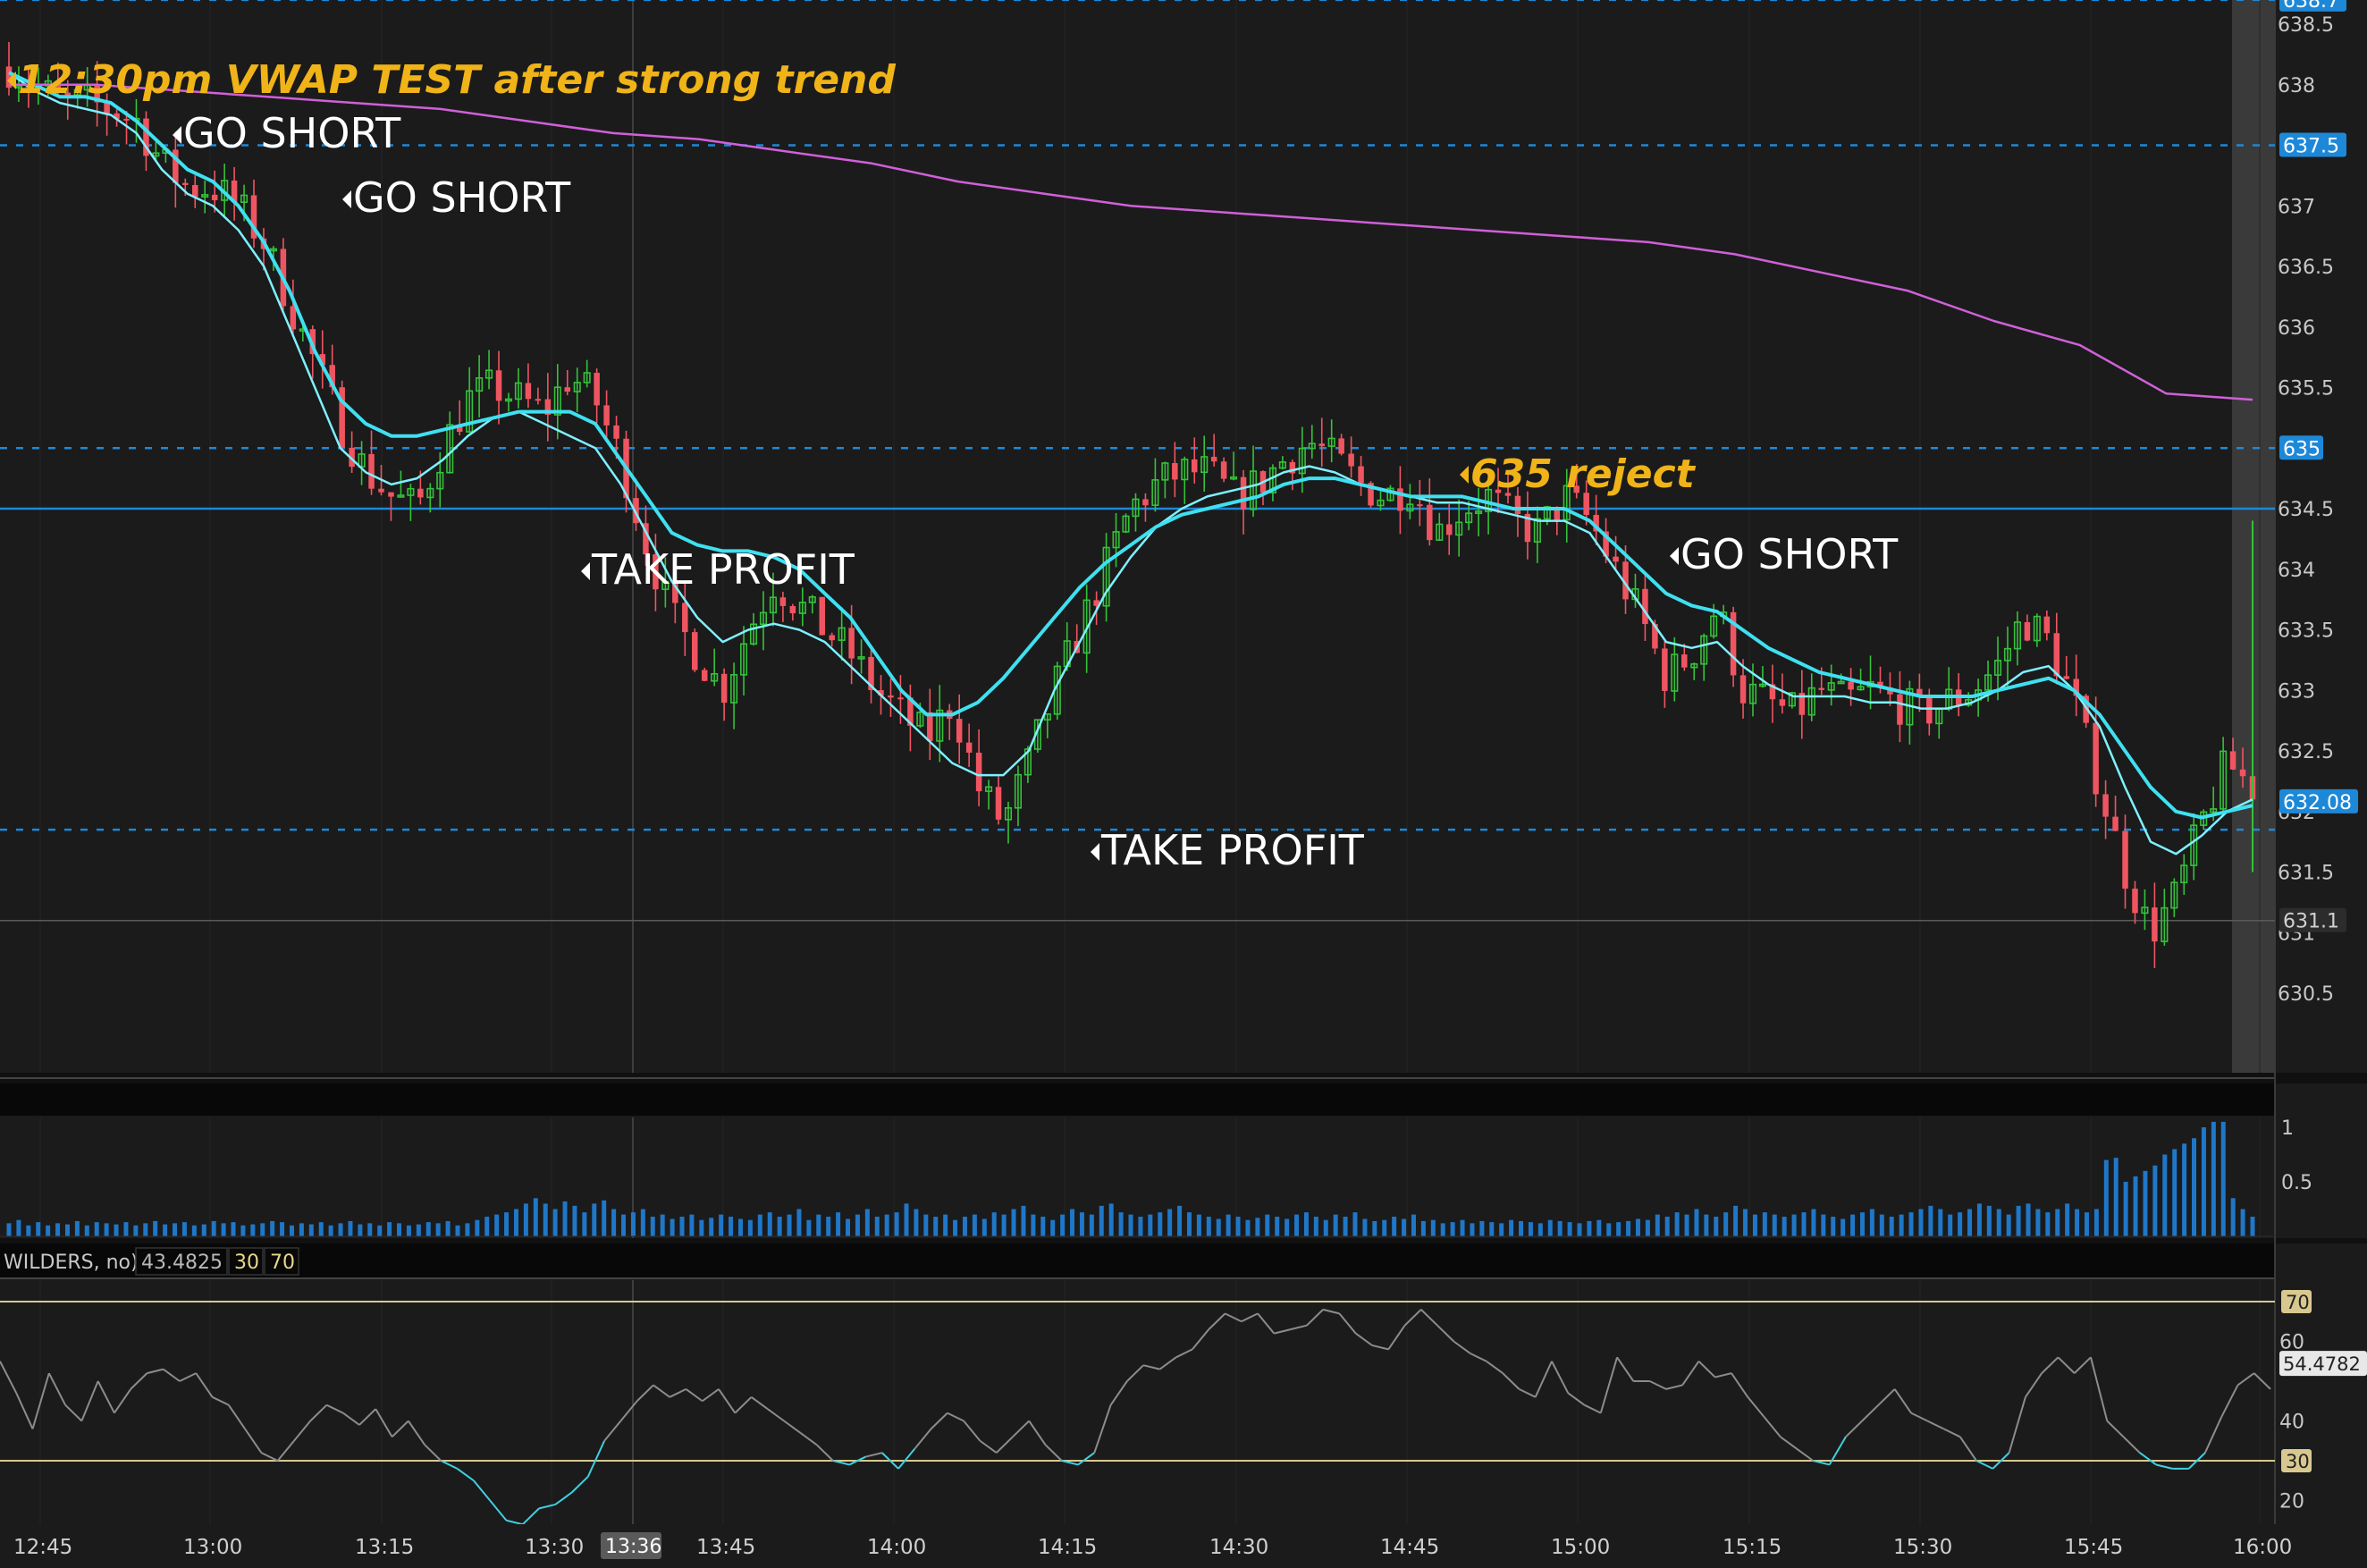 This screenshot has height=1568, width=2367. What do you see at coordinates (2311, 147) in the screenshot?
I see `price-marker-label: 637.5` at bounding box center [2311, 147].